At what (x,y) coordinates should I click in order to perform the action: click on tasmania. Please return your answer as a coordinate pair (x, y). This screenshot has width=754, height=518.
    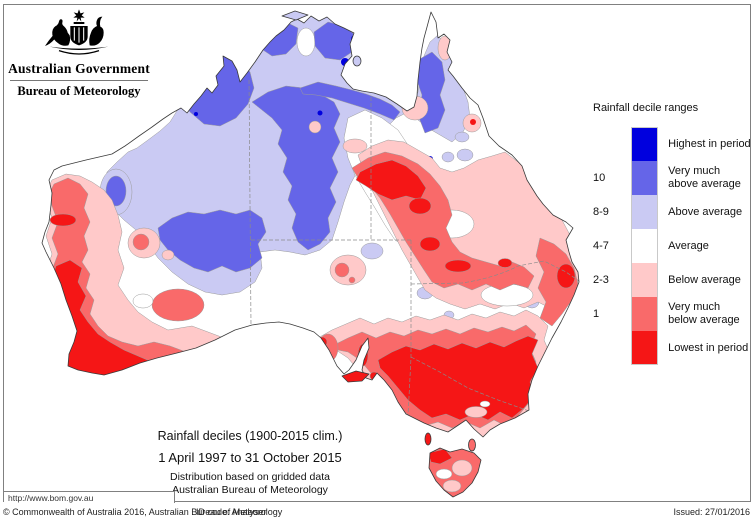
    Looking at the image, I should click on (455, 472).